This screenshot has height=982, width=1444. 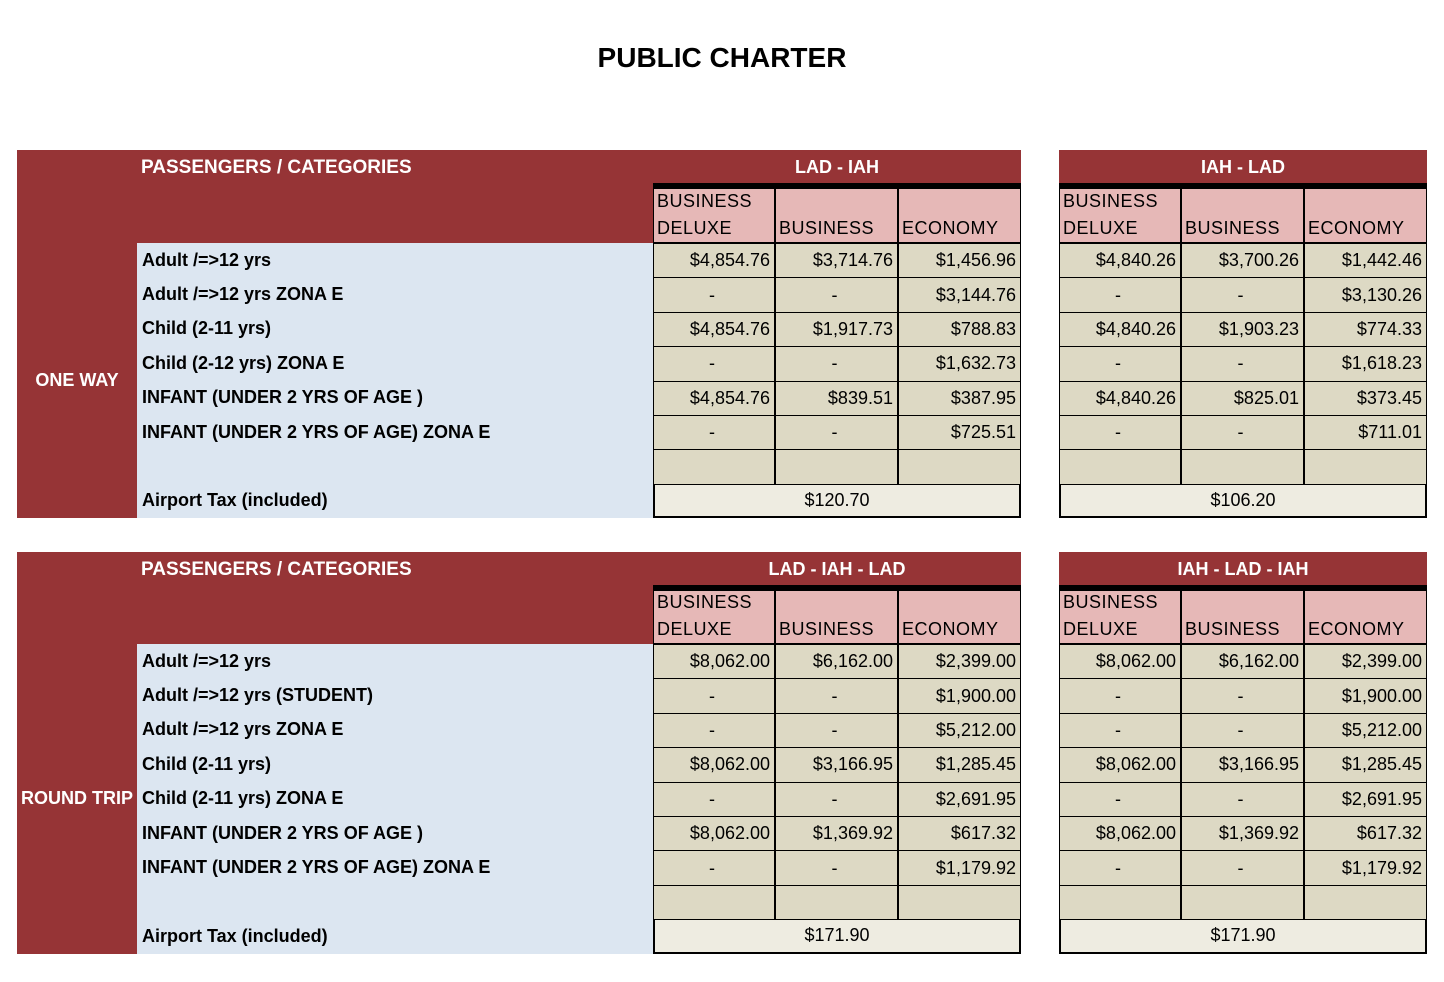 I want to click on route-header: IAH - LAD - IAH, so click(x=1243, y=569).